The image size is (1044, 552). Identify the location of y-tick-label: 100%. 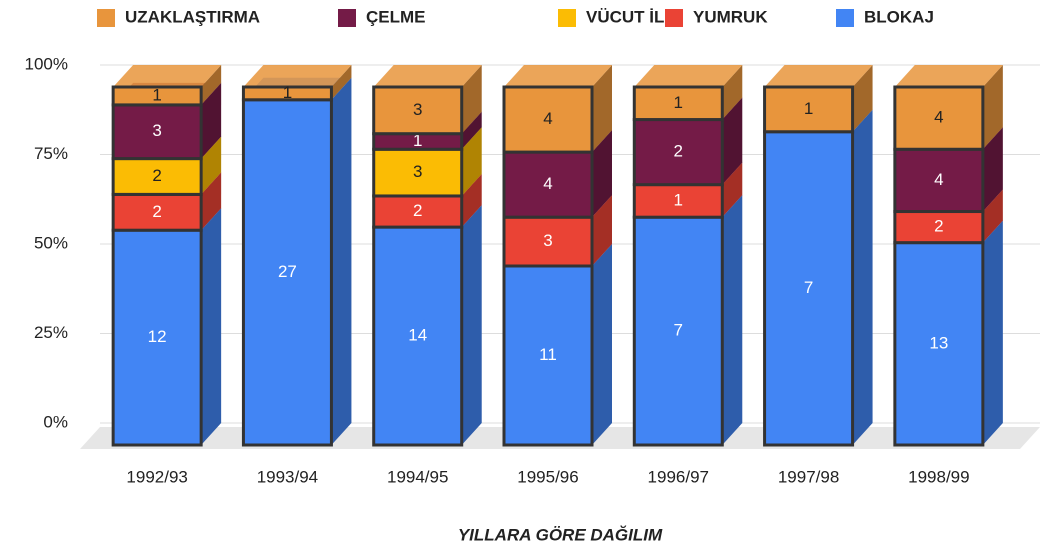
(46, 63).